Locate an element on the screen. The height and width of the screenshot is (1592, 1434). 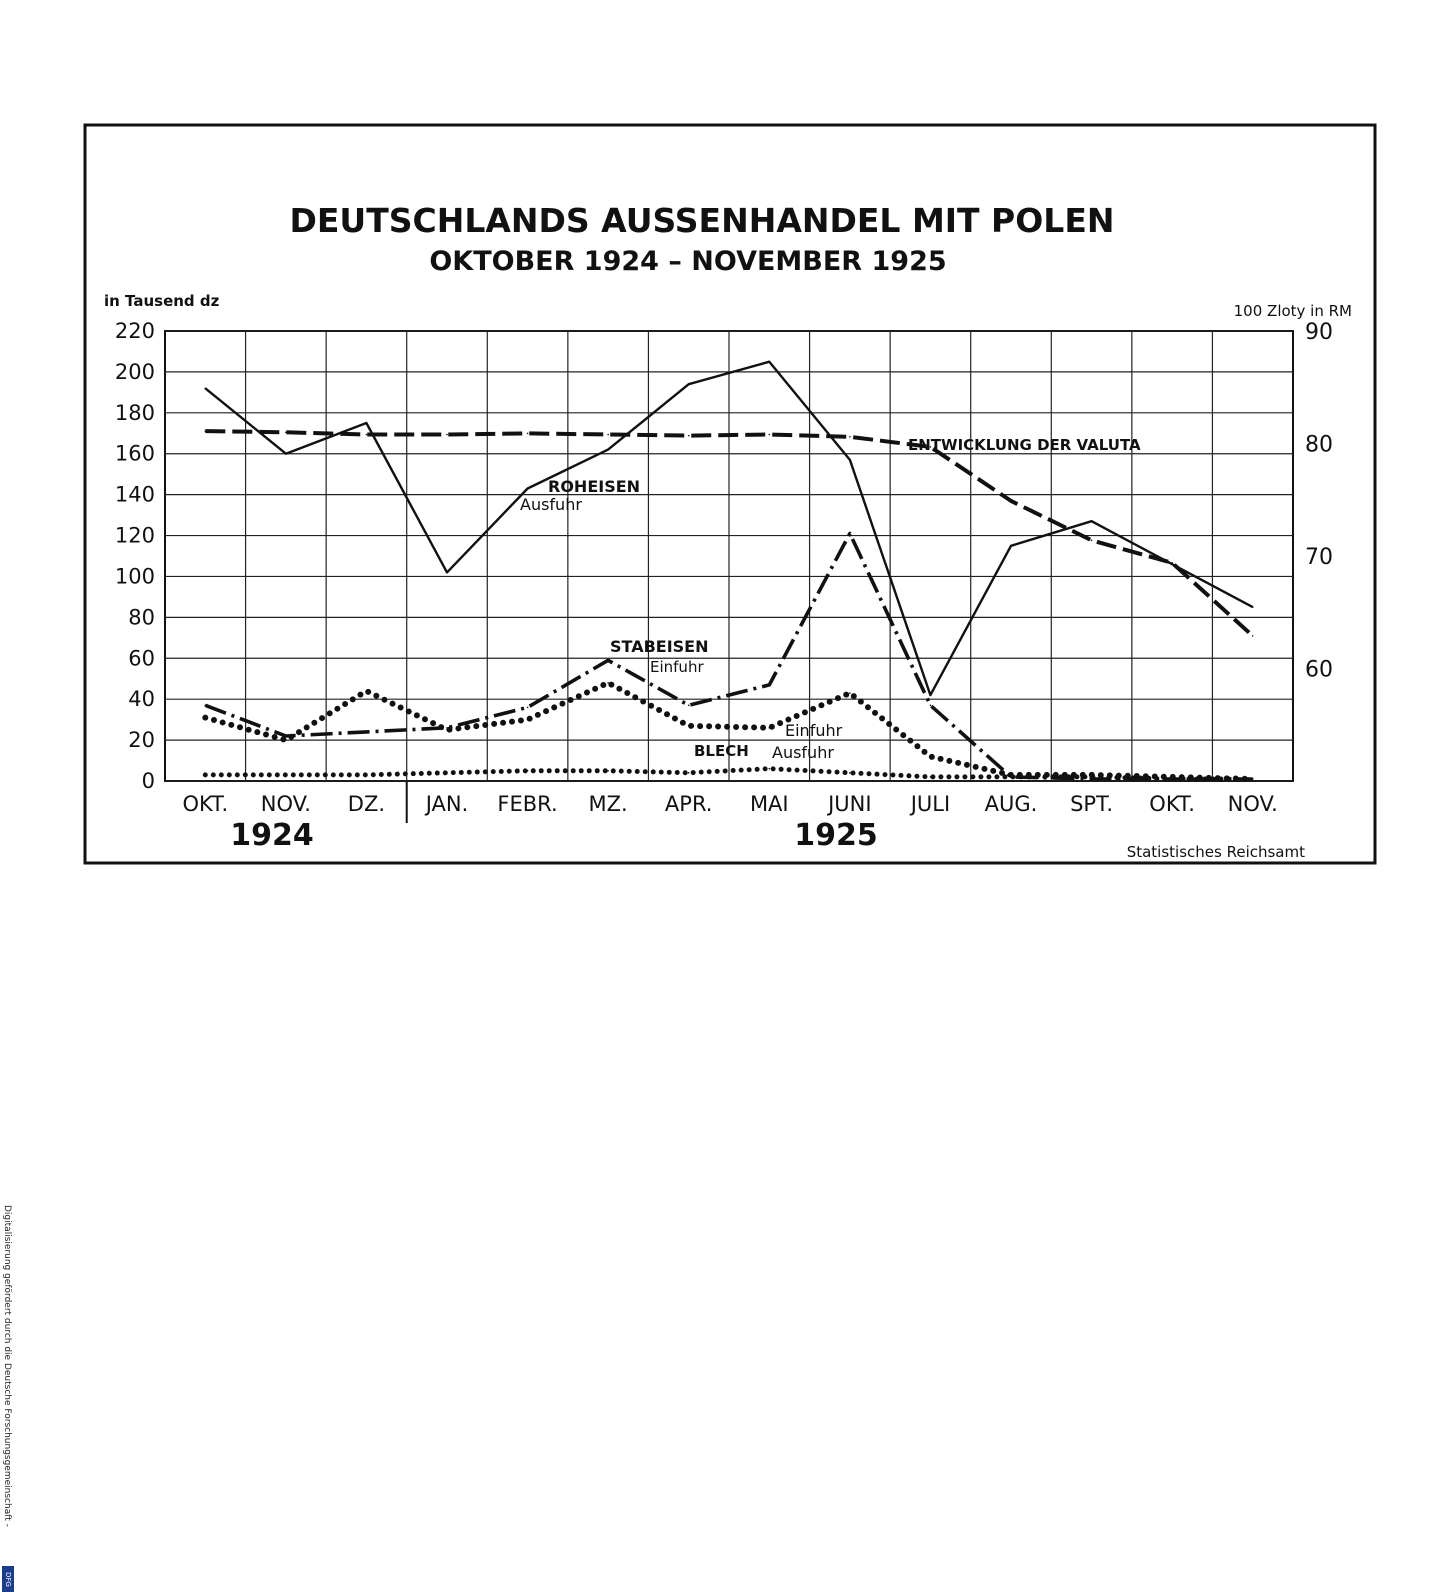
year-label-1925: 1925 is located at coordinates (836, 835).